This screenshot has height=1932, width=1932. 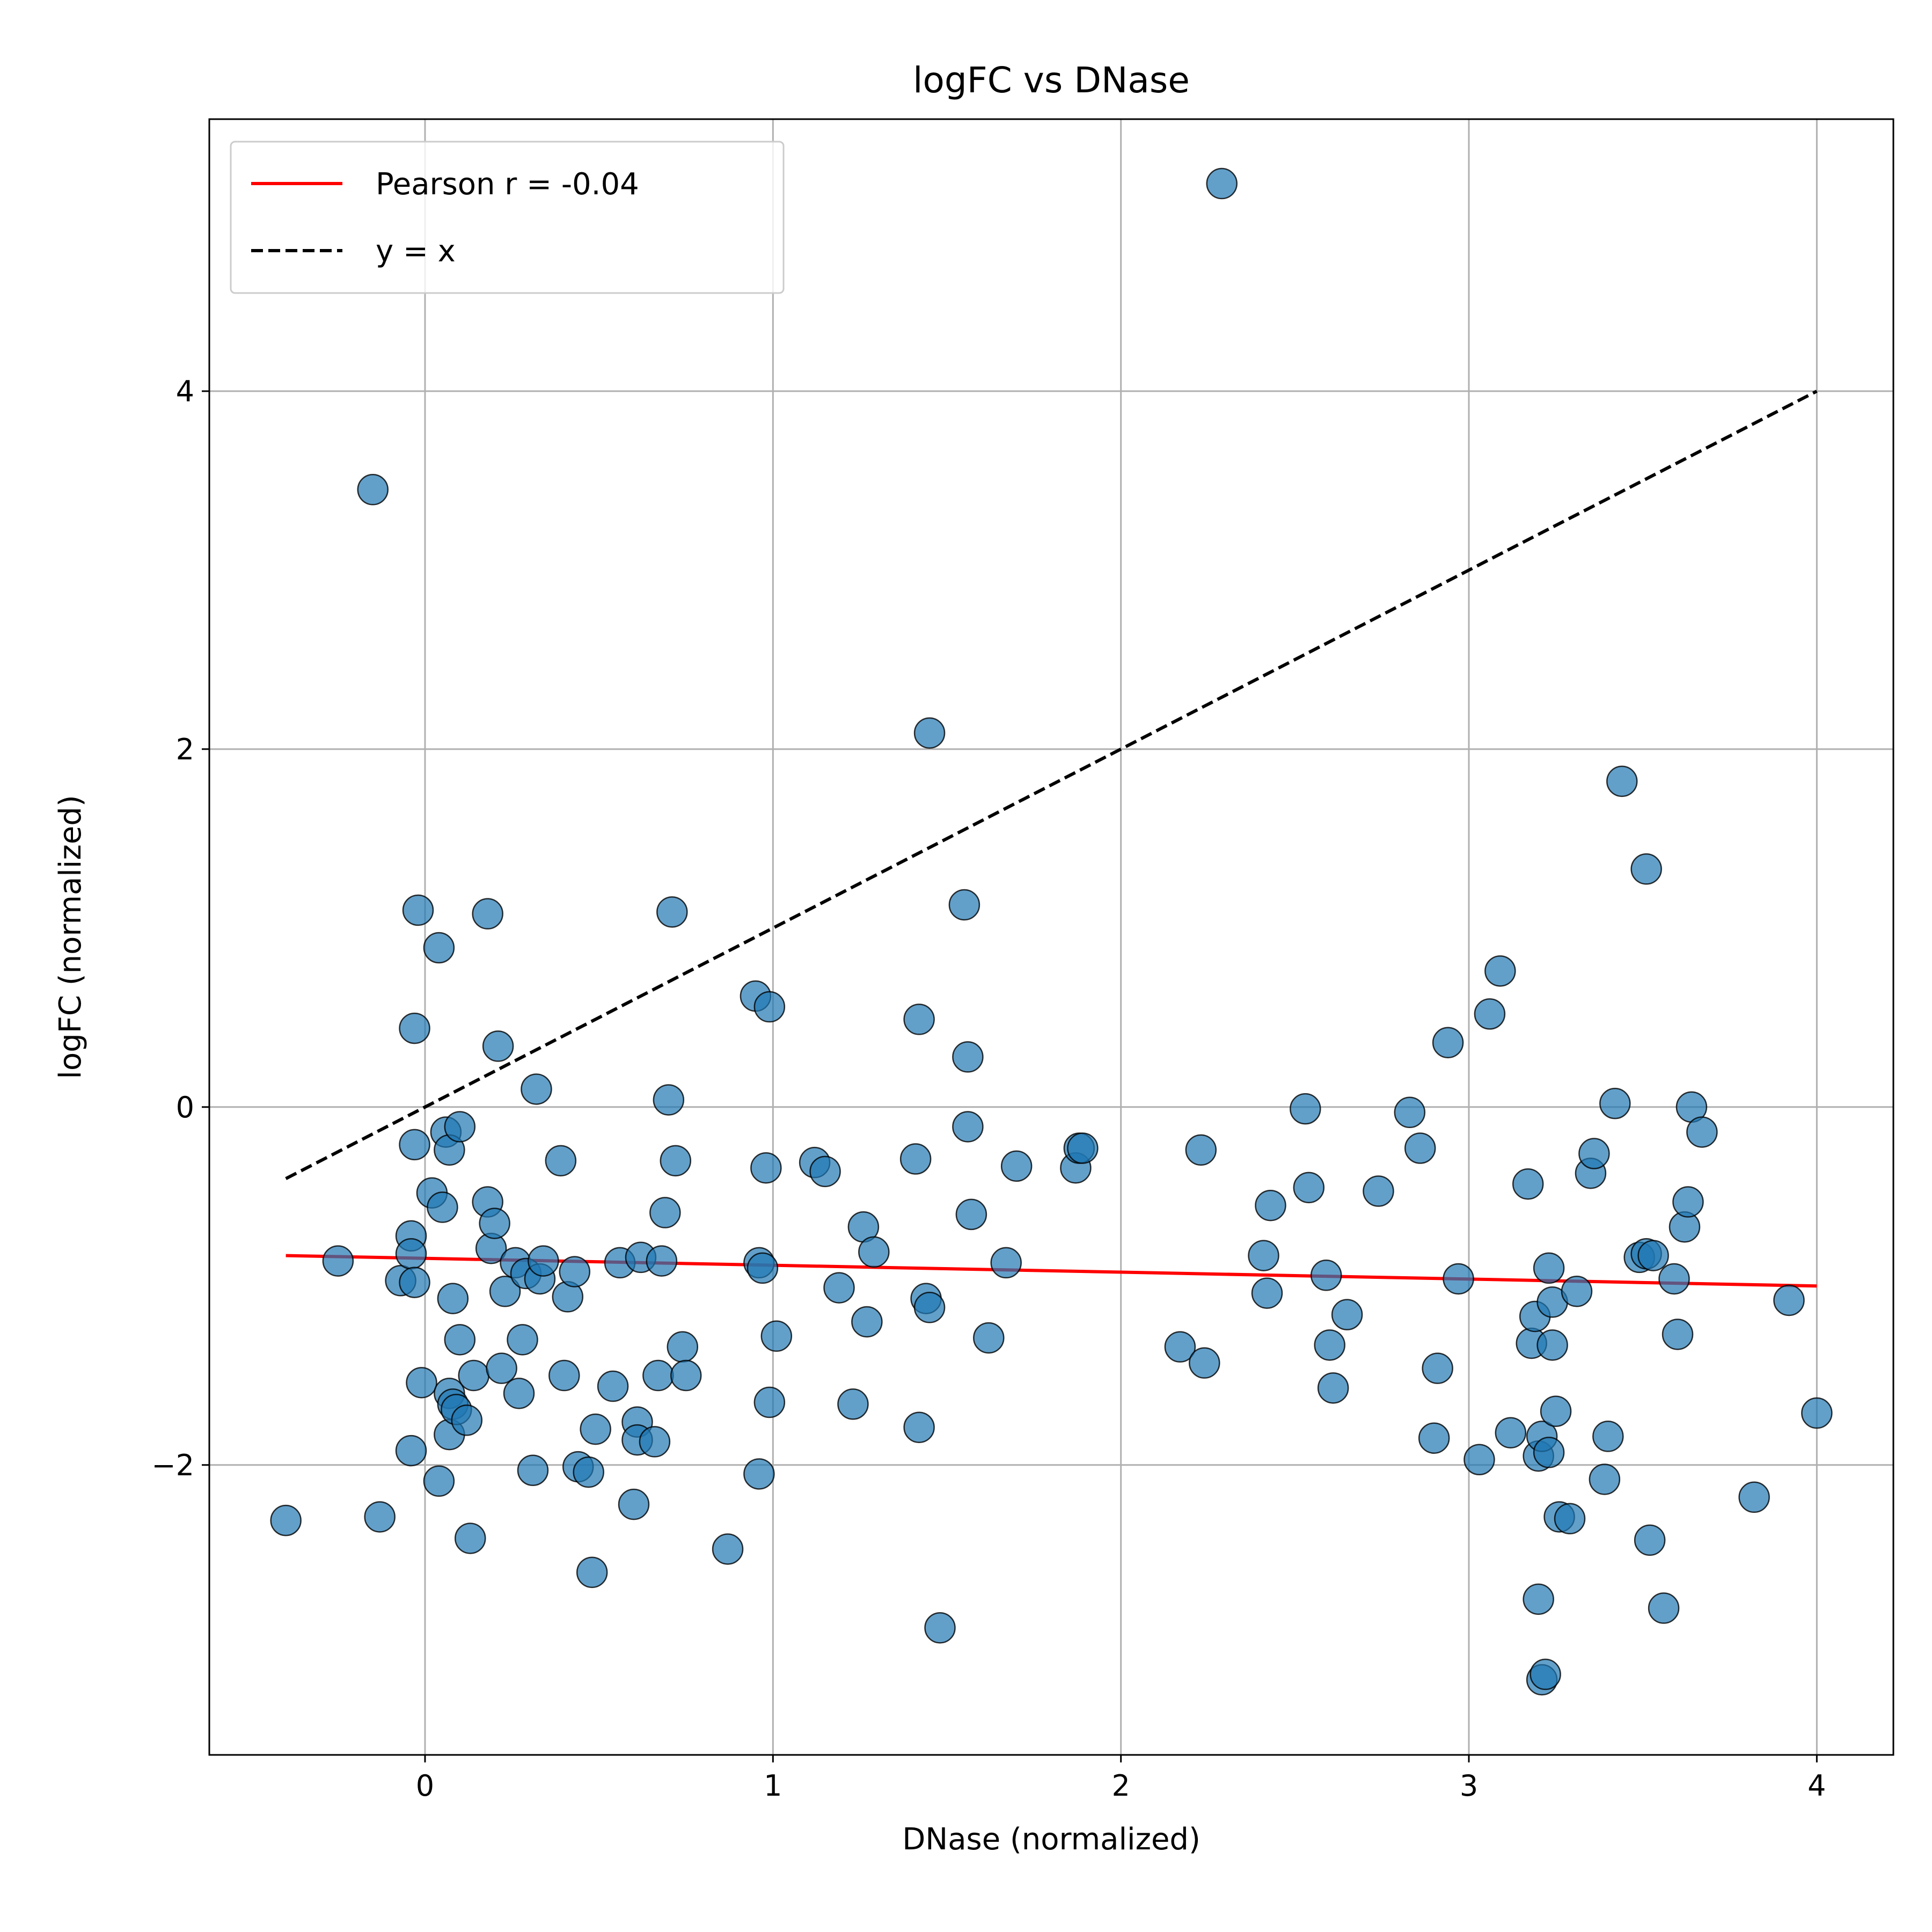 What do you see at coordinates (773, 1786) in the screenshot?
I see `x-tick-label: 1` at bounding box center [773, 1786].